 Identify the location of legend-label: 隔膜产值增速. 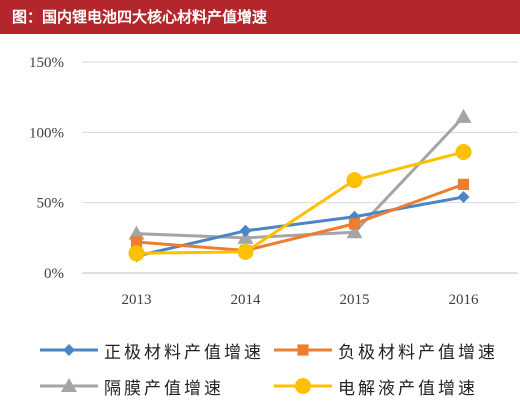
(164, 388).